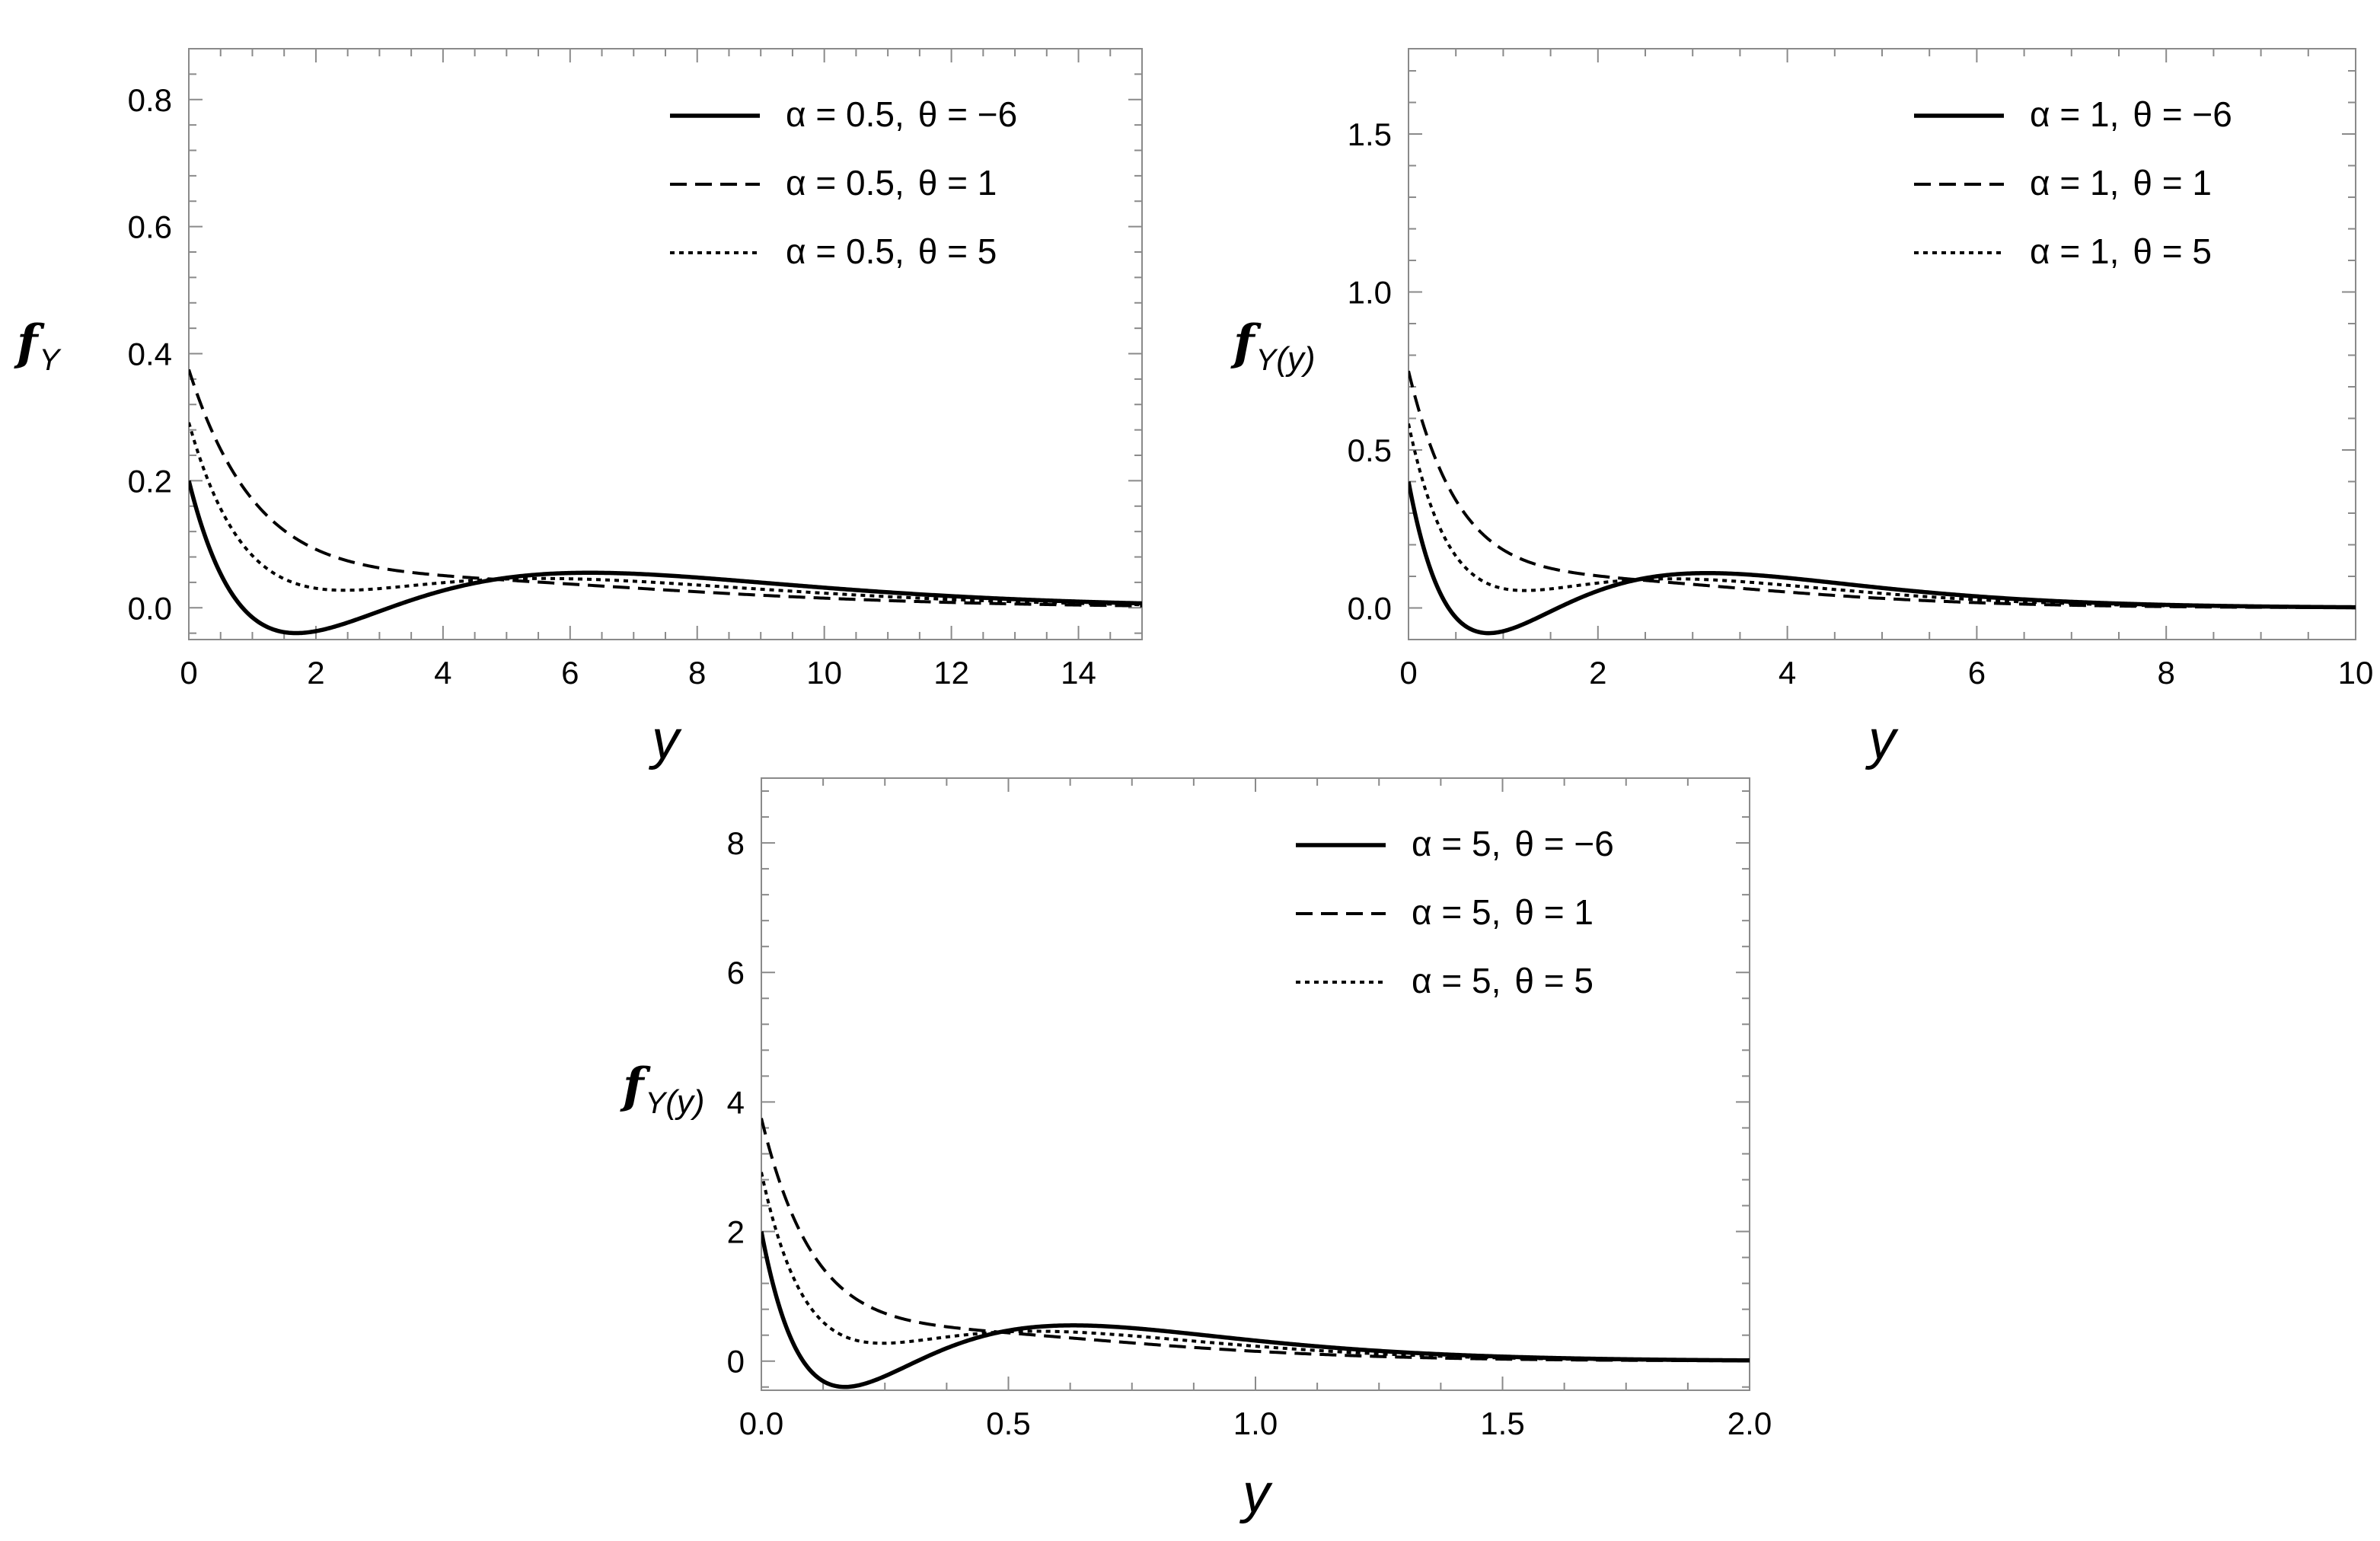 This screenshot has width=2380, height=1541. What do you see at coordinates (736, 1232) in the screenshot?
I see `y-tick-label: 2` at bounding box center [736, 1232].